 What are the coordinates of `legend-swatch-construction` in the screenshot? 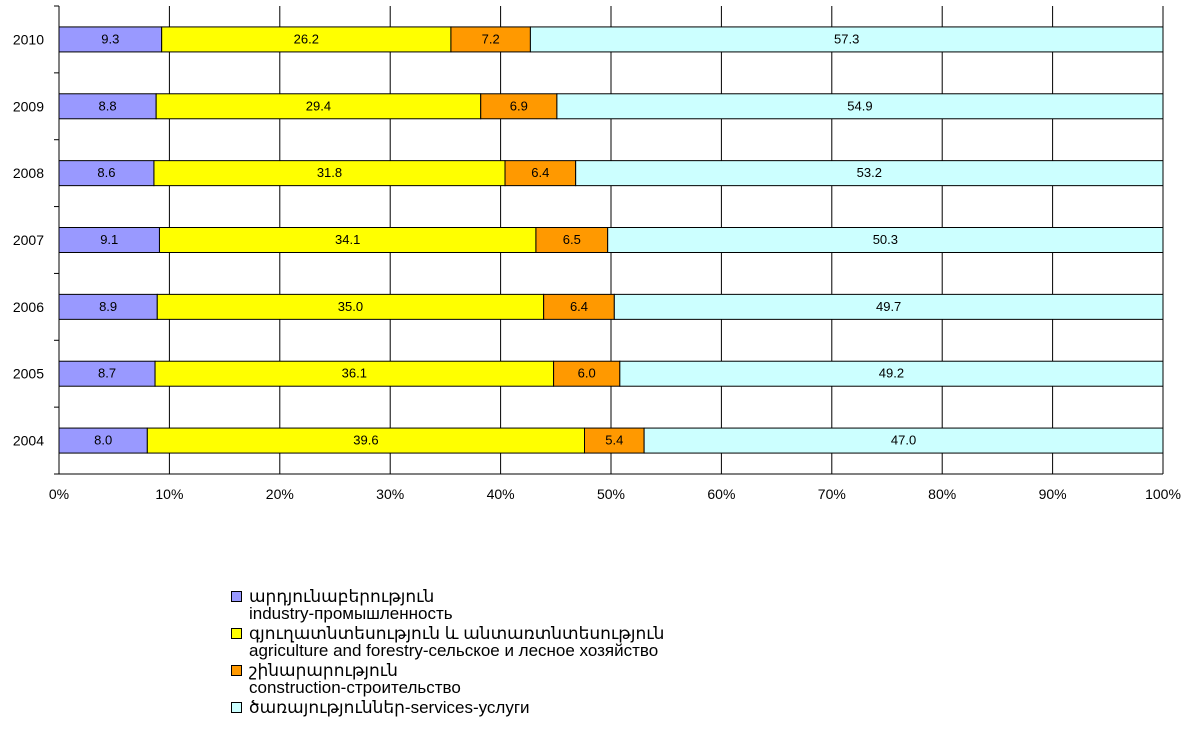 It's located at (236, 670).